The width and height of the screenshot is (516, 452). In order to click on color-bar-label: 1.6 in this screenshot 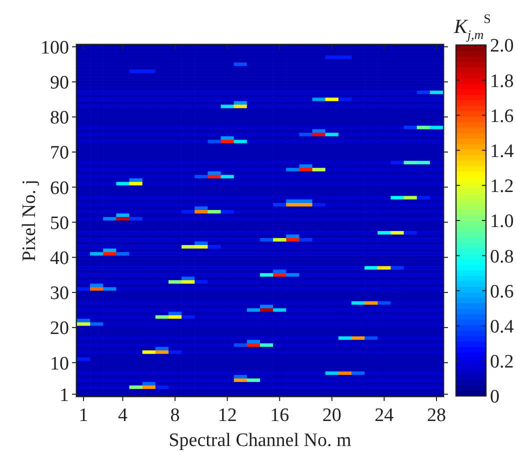, I will do `click(502, 116)`.